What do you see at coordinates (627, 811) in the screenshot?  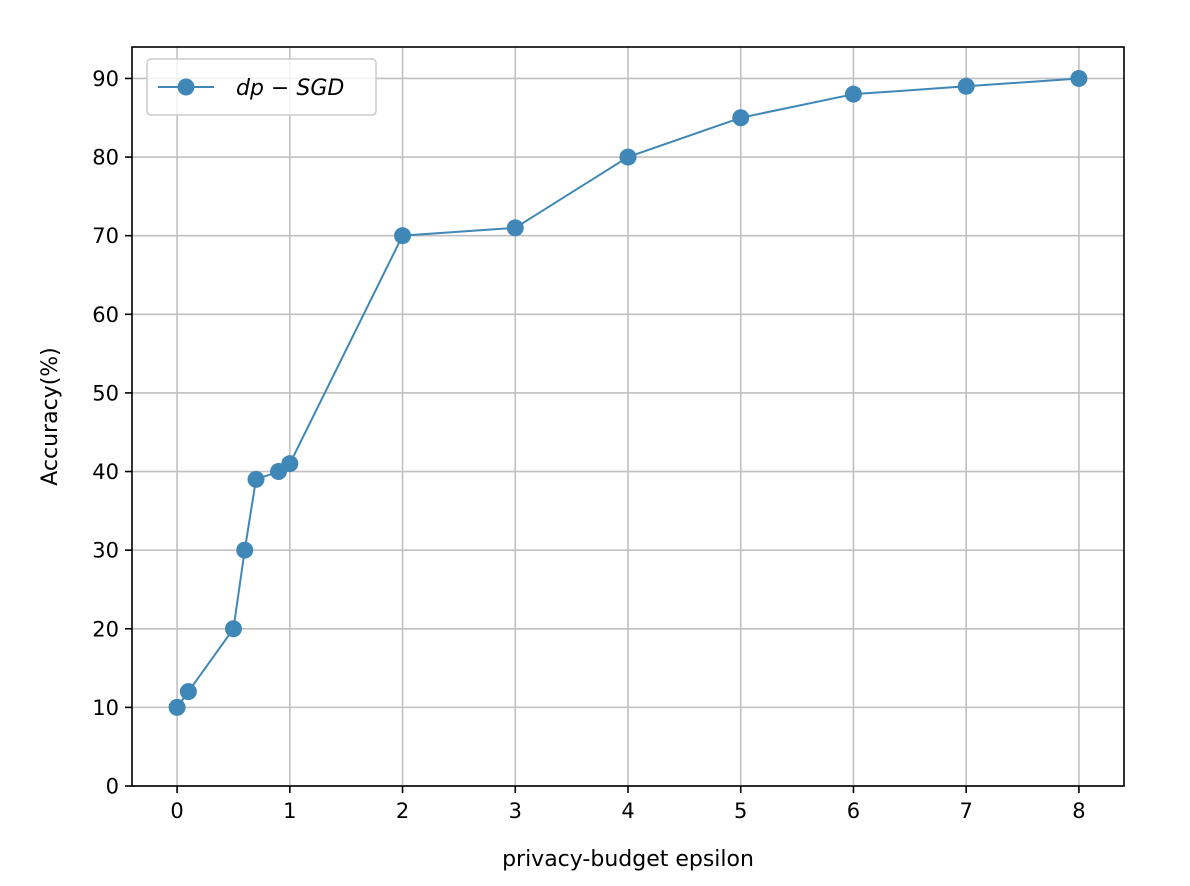 I see `x-tick-label: 4` at bounding box center [627, 811].